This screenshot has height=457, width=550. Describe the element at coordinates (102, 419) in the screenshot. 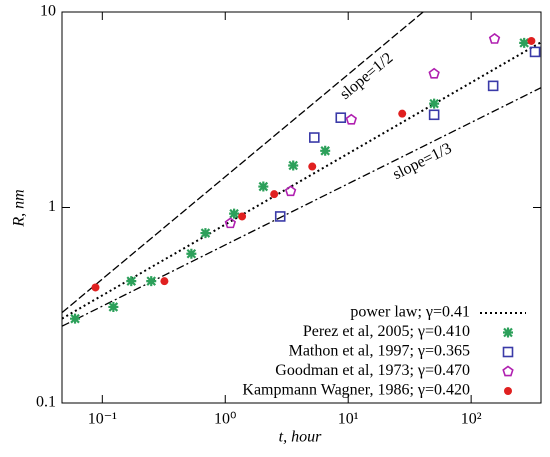

I see `x-tick-label: 10⁻¹` at that location.